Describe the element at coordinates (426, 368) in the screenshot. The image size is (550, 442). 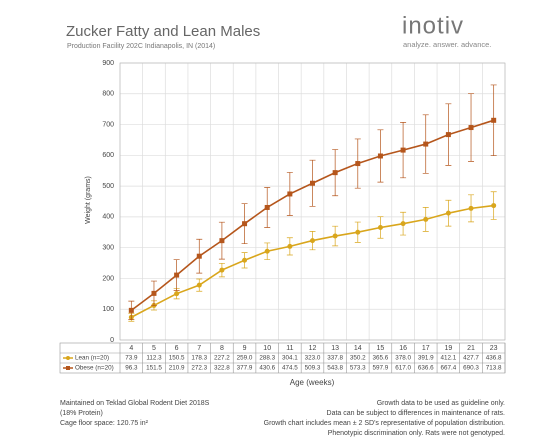
I see `table-value: 636.6` at that location.